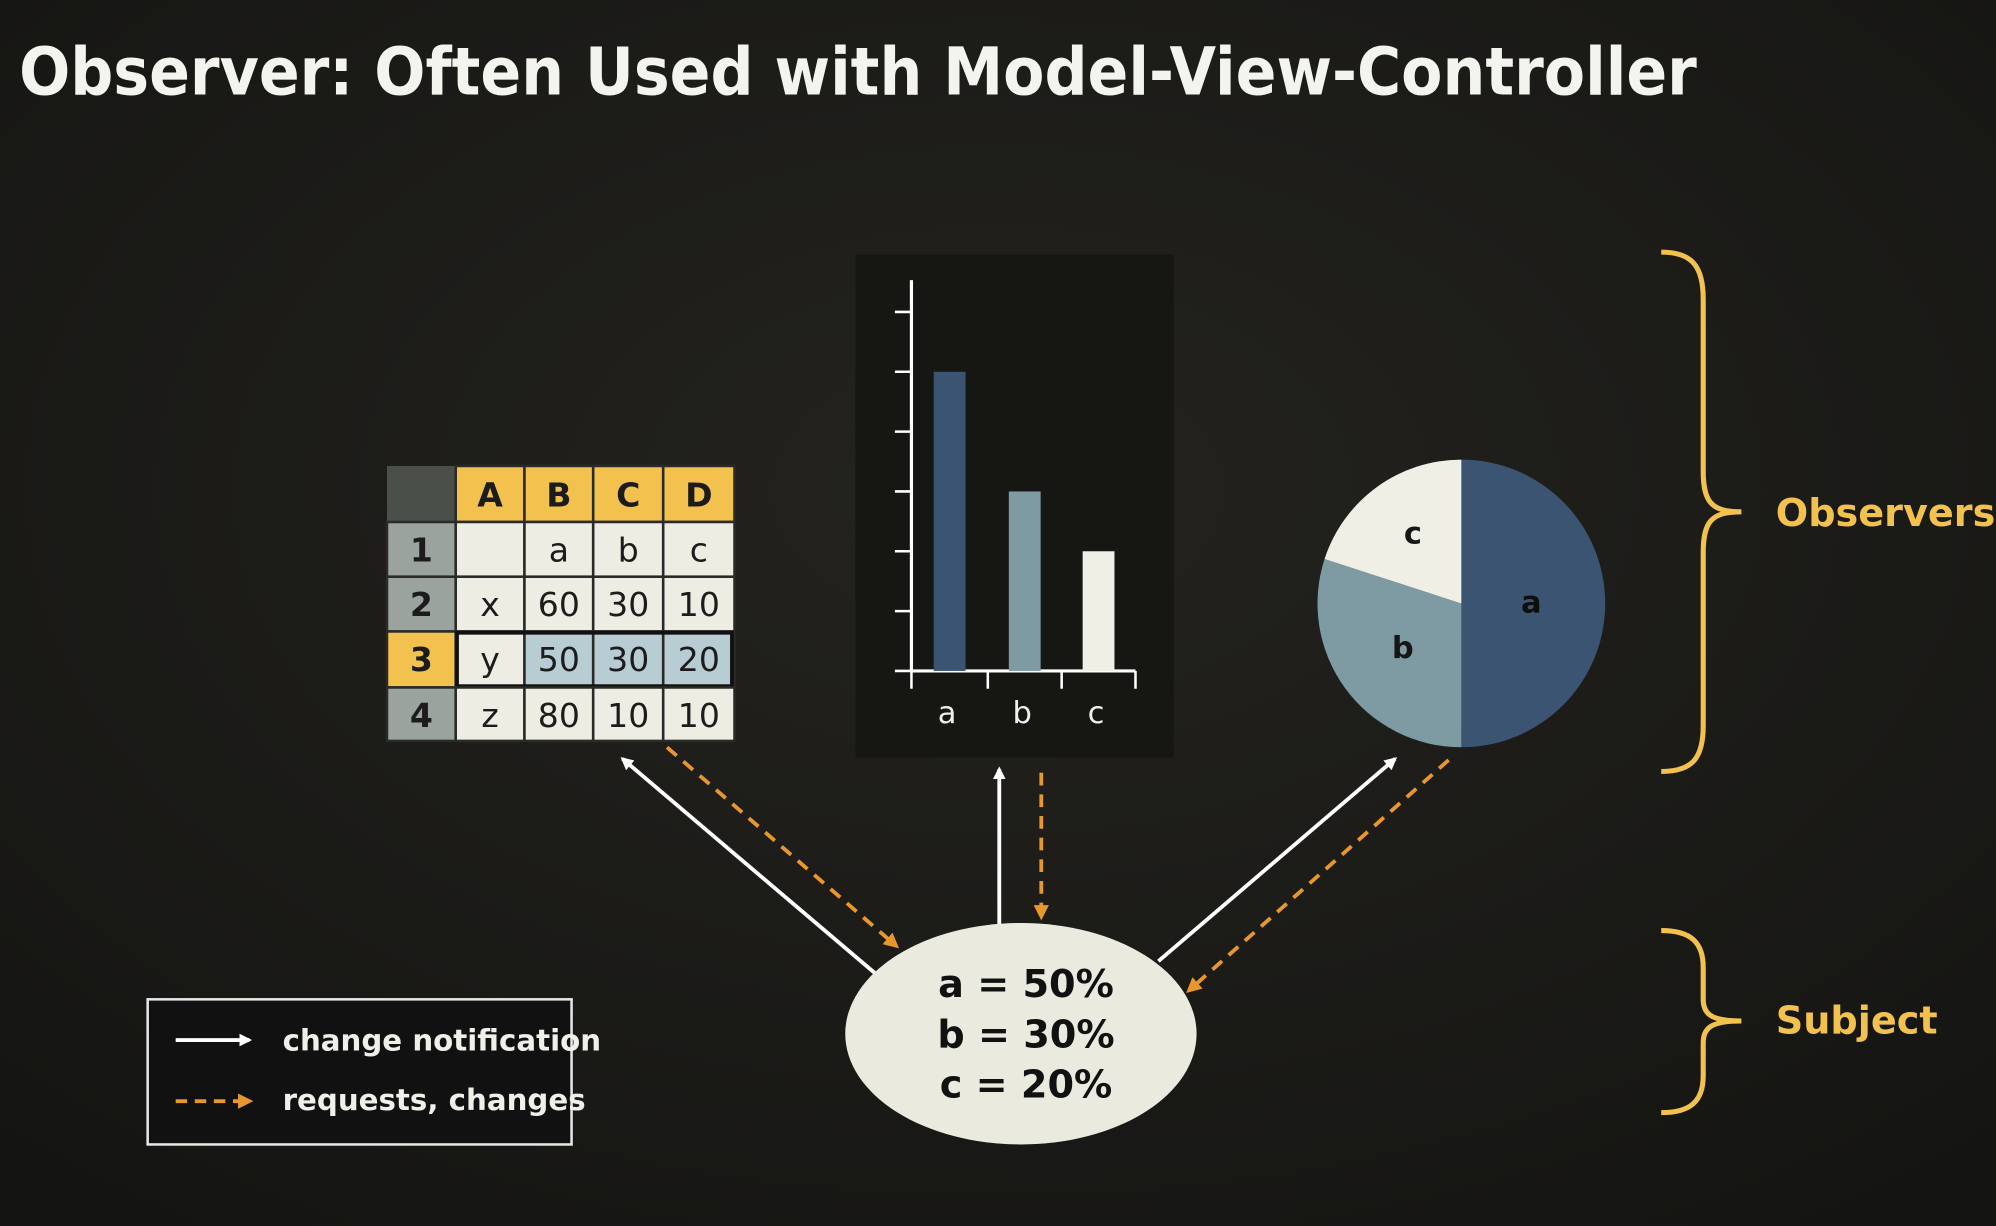 The width and height of the screenshot is (1996, 1226). What do you see at coordinates (1857, 1022) in the screenshot?
I see `subject-label: Subject` at bounding box center [1857, 1022].